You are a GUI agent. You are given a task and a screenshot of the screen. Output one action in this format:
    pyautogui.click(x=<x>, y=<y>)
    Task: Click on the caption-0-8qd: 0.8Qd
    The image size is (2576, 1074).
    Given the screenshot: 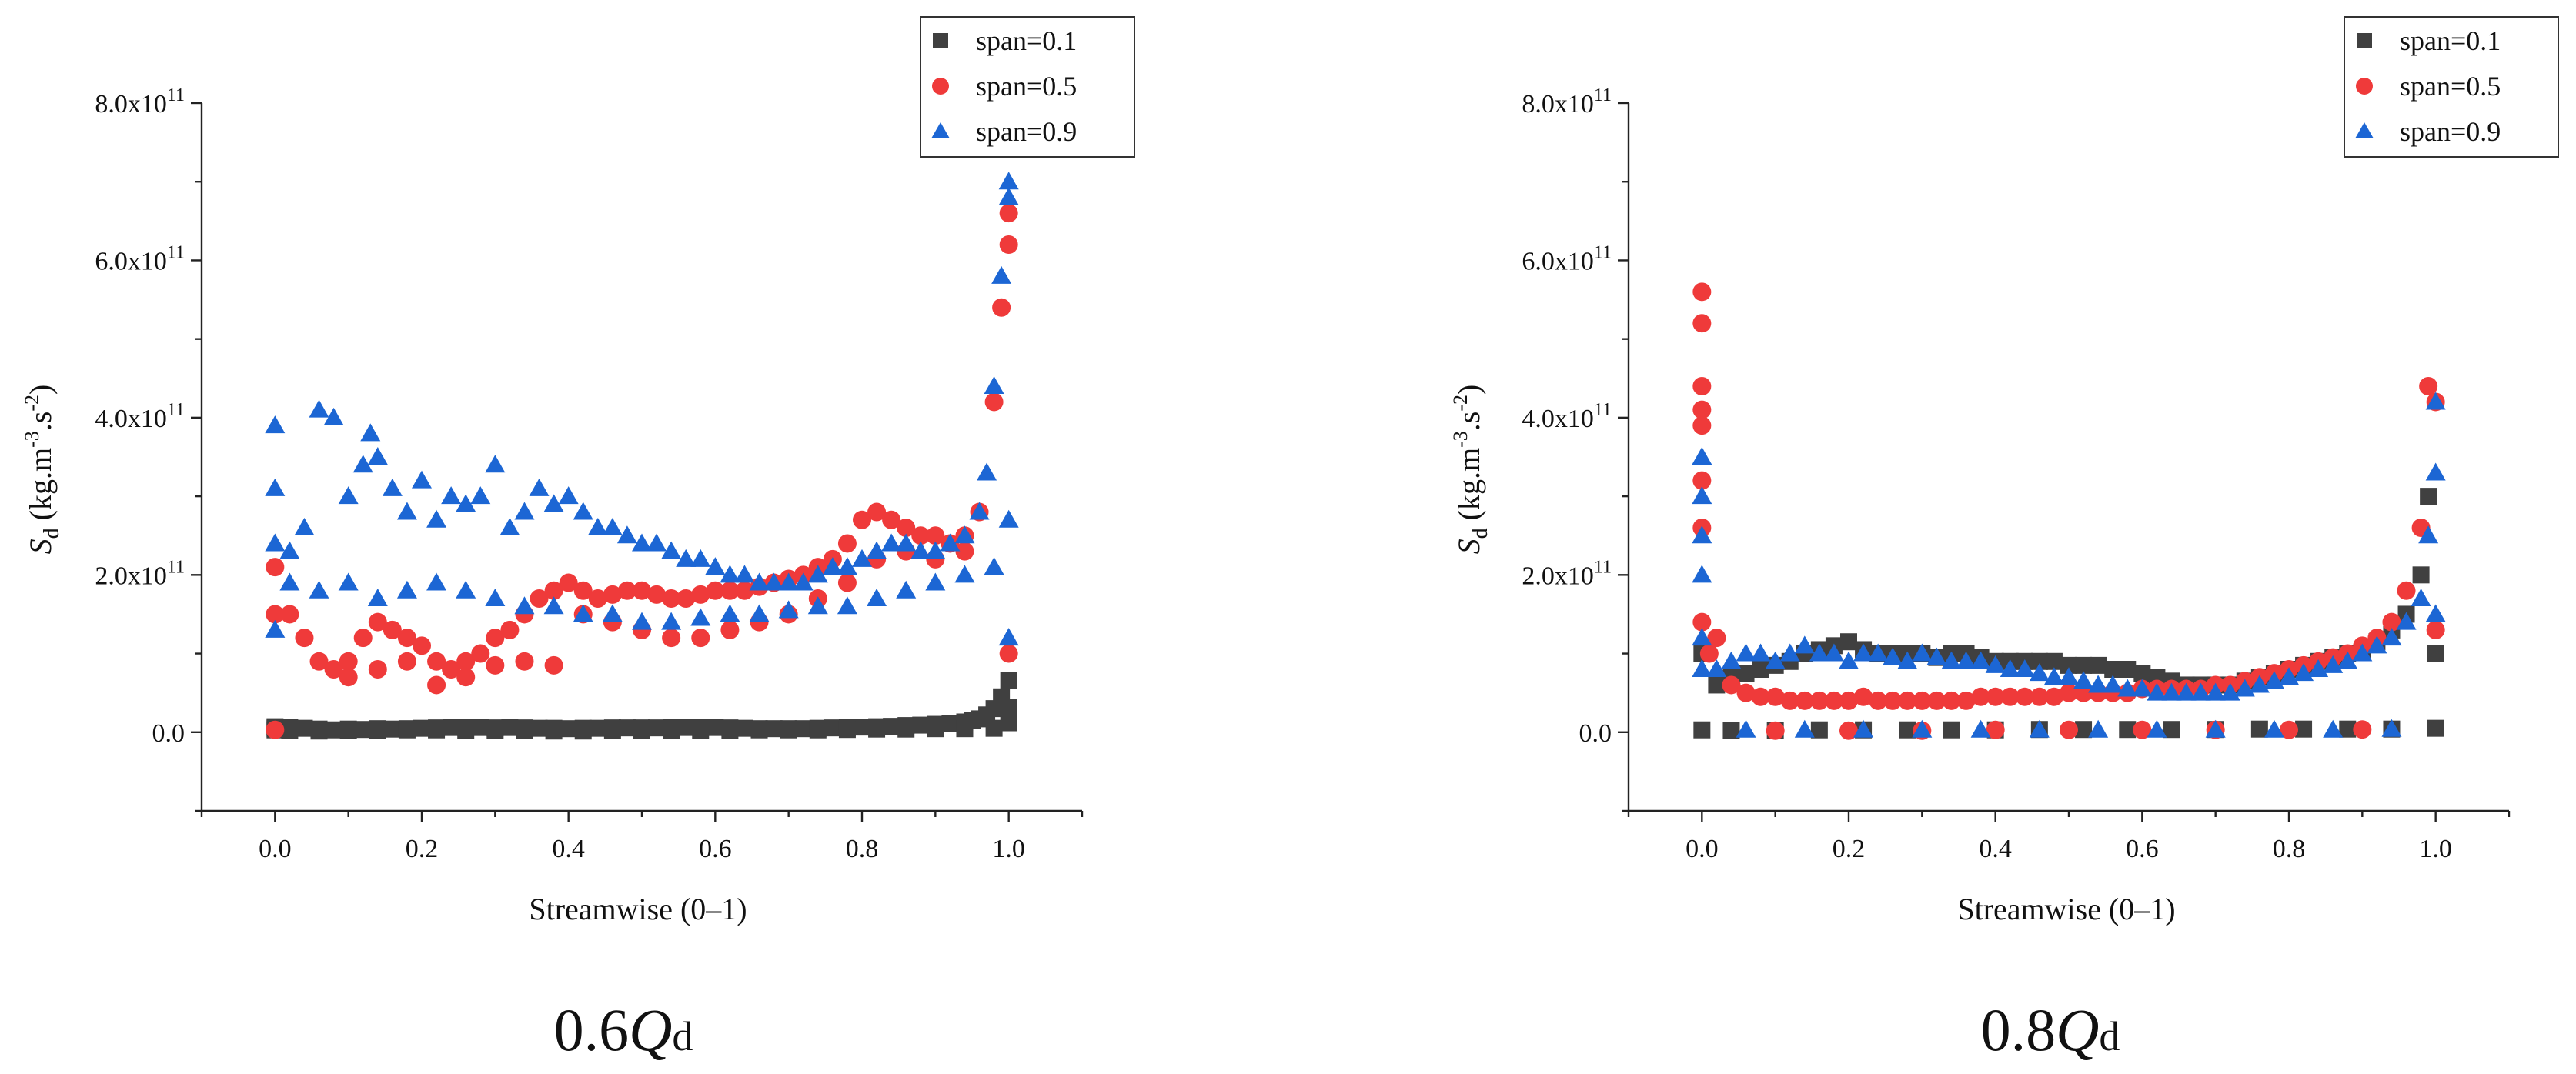 What is the action you would take?
    pyautogui.click(x=2050, y=1030)
    